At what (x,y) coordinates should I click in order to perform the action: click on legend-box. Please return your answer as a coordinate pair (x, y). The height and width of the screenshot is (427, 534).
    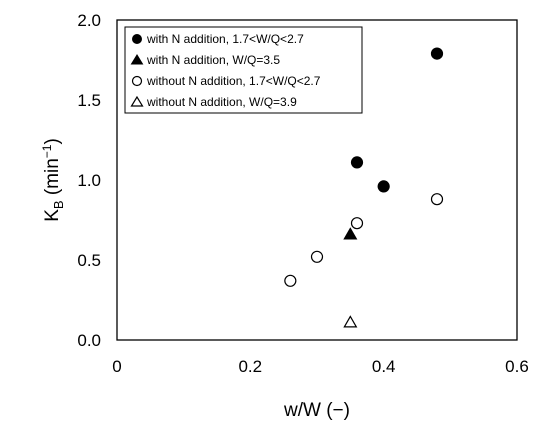
    Looking at the image, I should click on (243, 70).